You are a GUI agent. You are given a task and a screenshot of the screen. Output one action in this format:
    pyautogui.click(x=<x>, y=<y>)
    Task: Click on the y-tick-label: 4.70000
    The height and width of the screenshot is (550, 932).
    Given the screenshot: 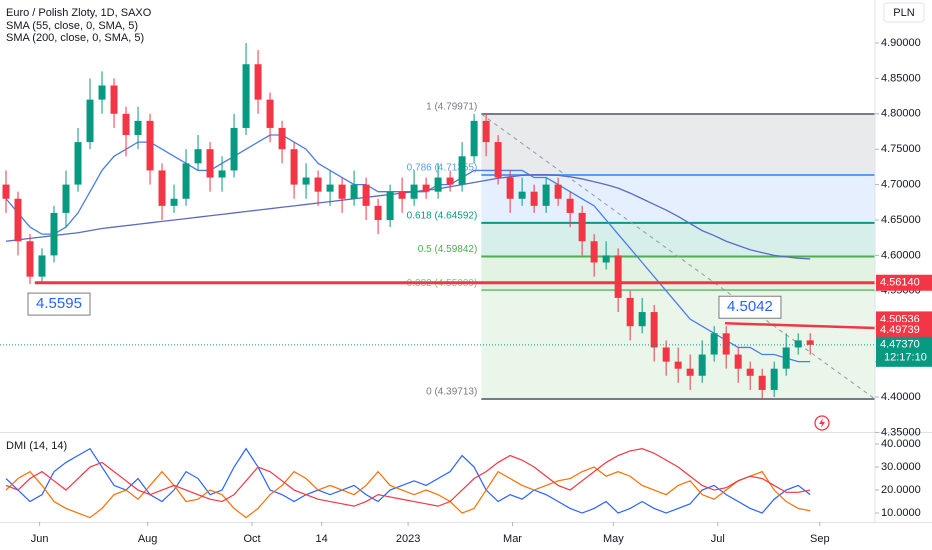 What is the action you would take?
    pyautogui.click(x=901, y=185)
    